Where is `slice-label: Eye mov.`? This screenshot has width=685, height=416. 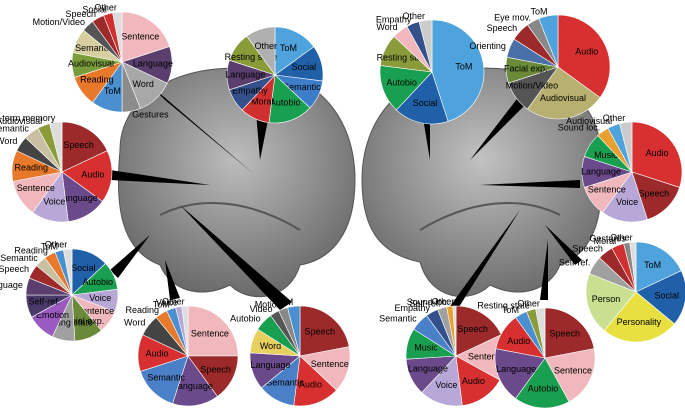
slice-label: Eye mov. is located at coordinates (512, 17).